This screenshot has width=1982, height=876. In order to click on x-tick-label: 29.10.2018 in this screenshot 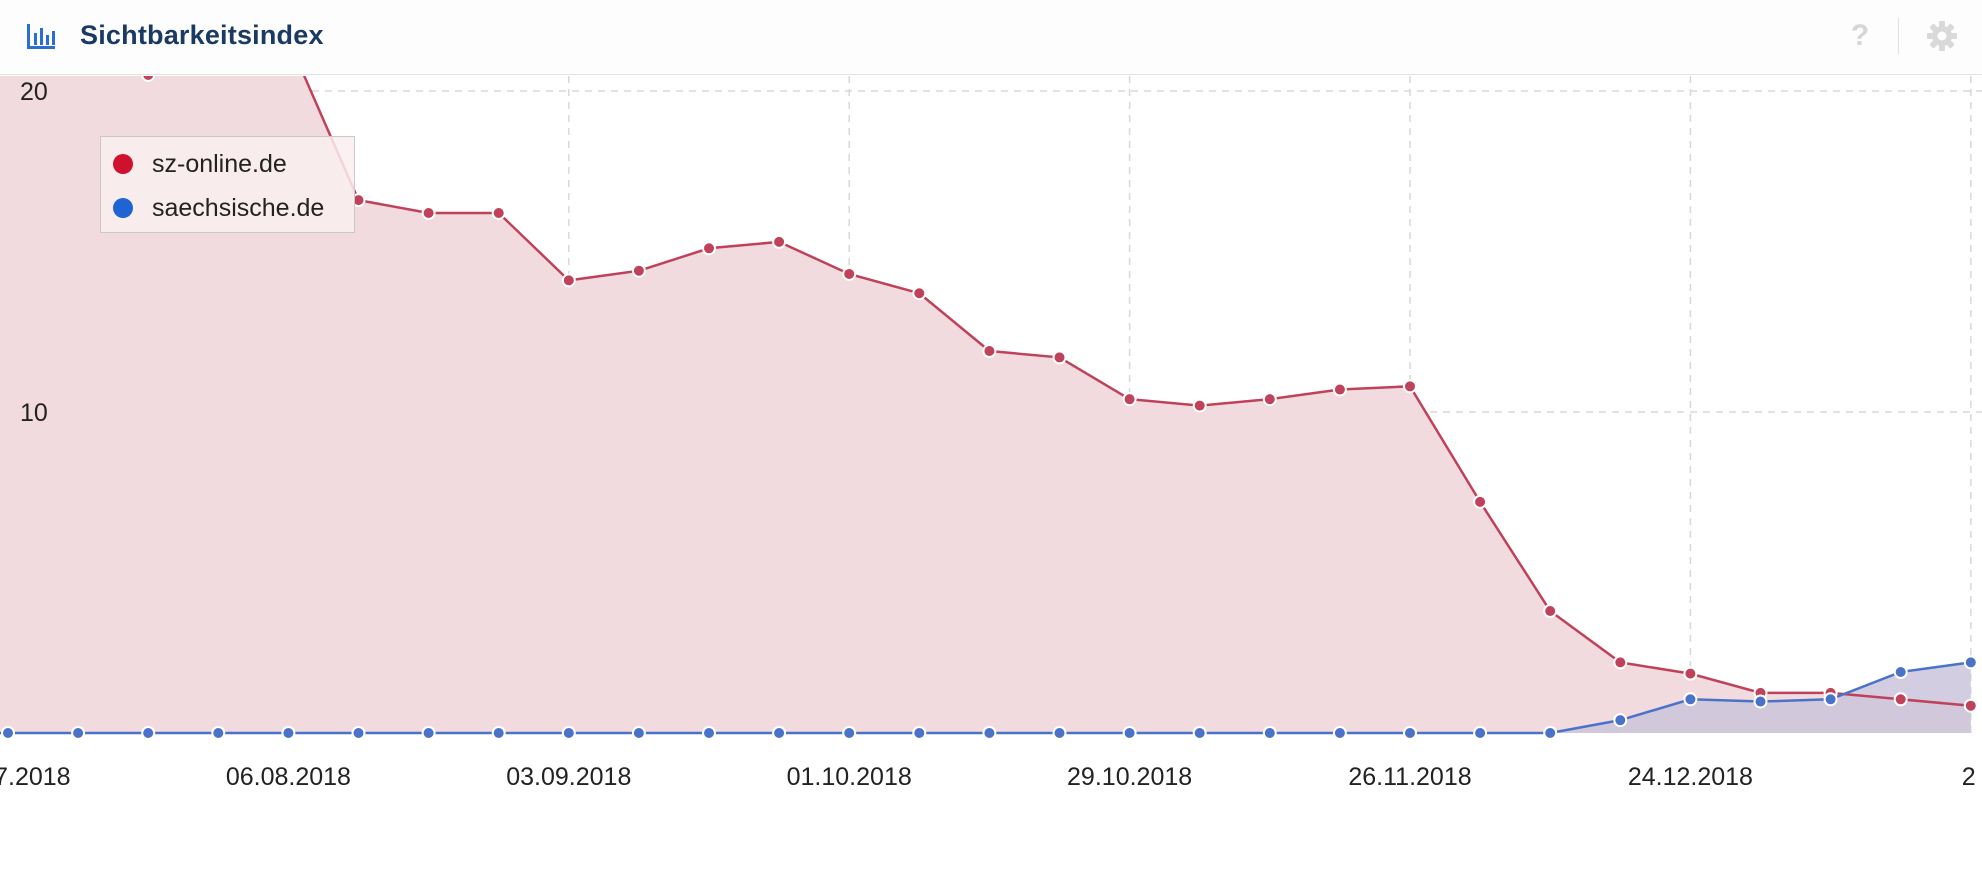, I will do `click(1129, 777)`.